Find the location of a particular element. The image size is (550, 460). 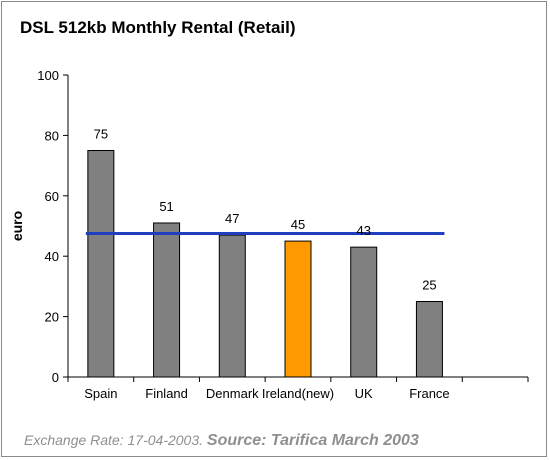

y-tick-label: 20 is located at coordinates (52, 317).